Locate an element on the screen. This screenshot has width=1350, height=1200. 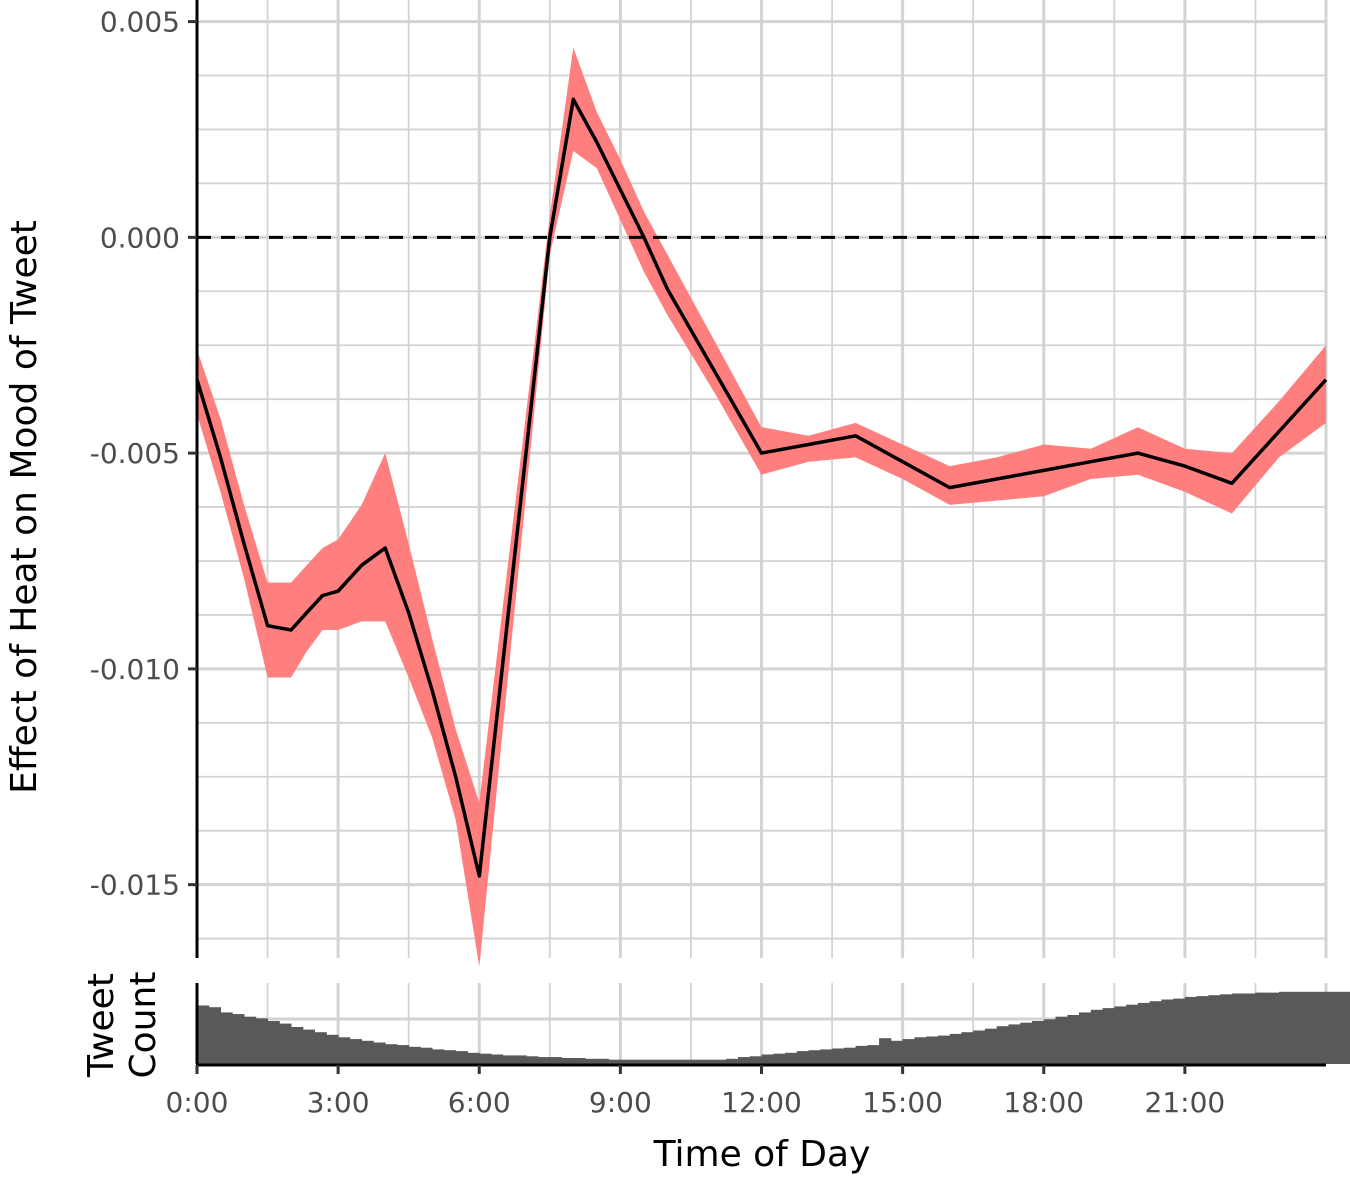
x-axis-title: Time of Day is located at coordinates (762, 1154).